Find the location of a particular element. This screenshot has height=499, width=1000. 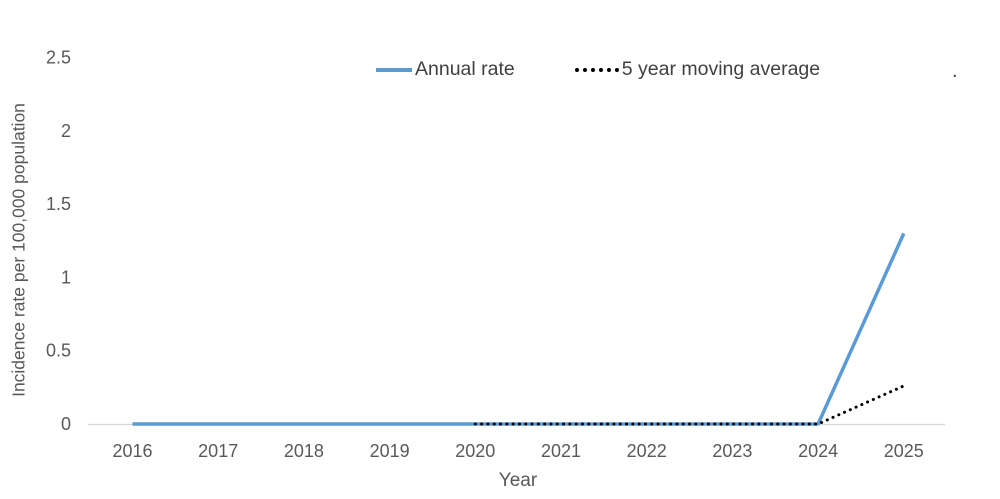

x-tick-label: 2017 is located at coordinates (218, 451).